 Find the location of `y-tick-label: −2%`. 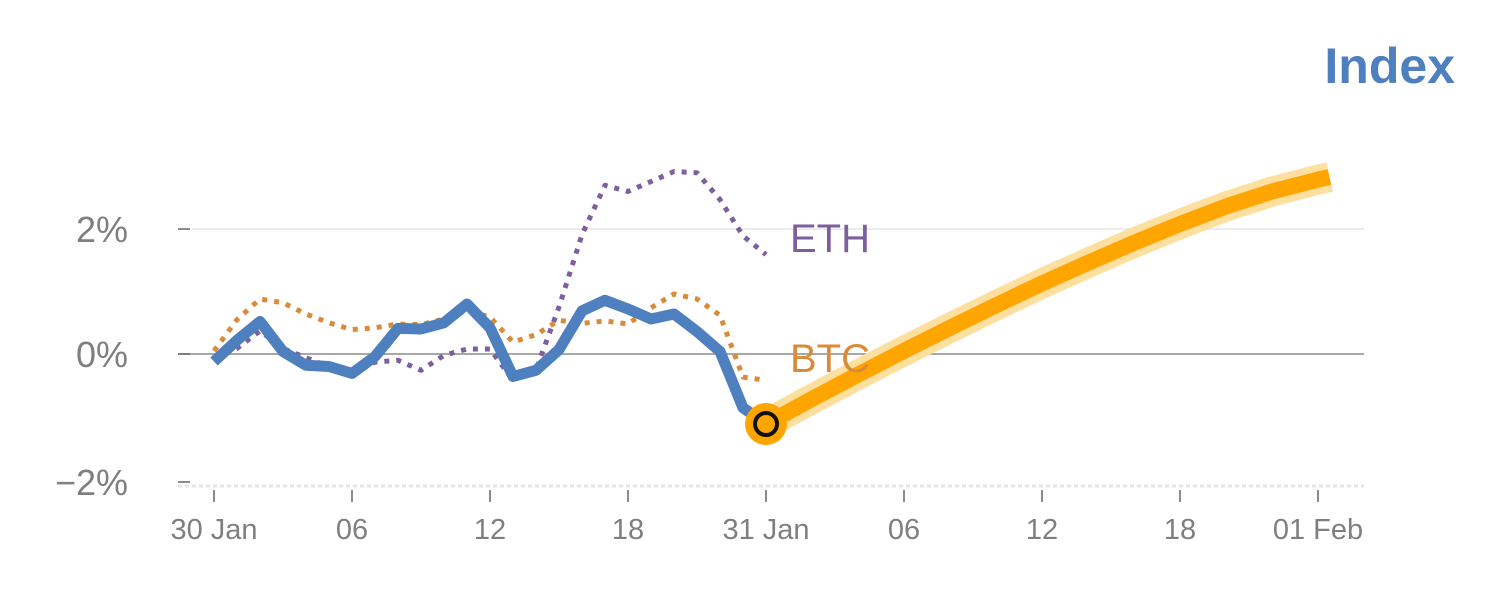

y-tick-label: −2% is located at coordinates (91, 482).